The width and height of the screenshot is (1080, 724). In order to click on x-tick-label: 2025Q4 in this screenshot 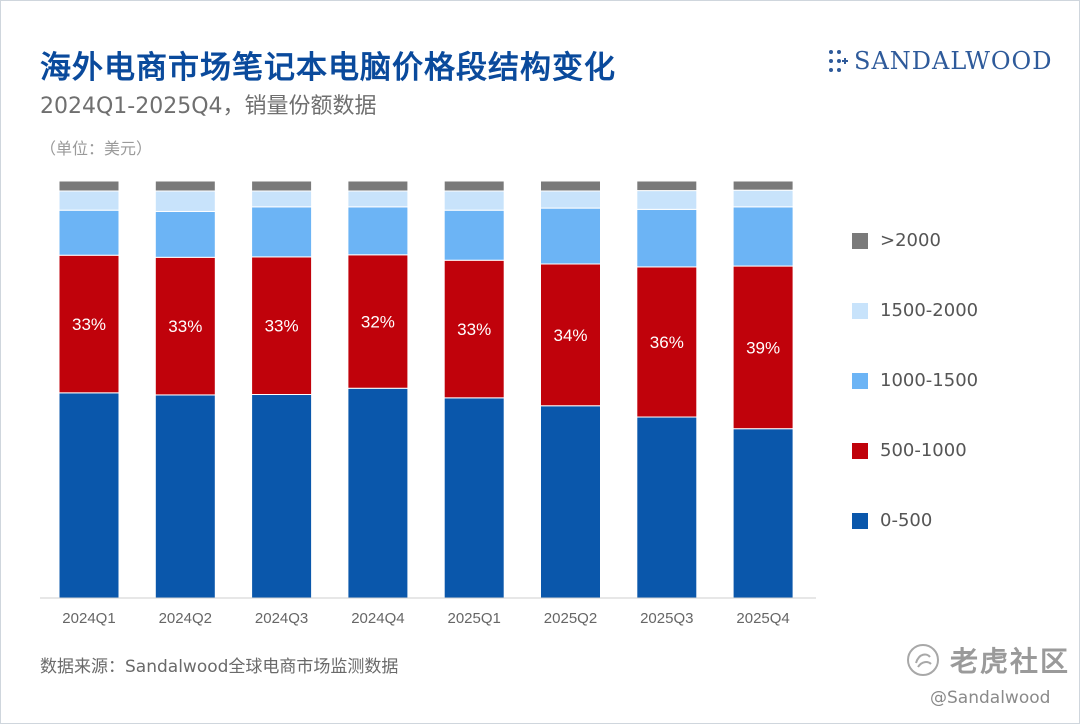, I will do `click(762, 618)`.